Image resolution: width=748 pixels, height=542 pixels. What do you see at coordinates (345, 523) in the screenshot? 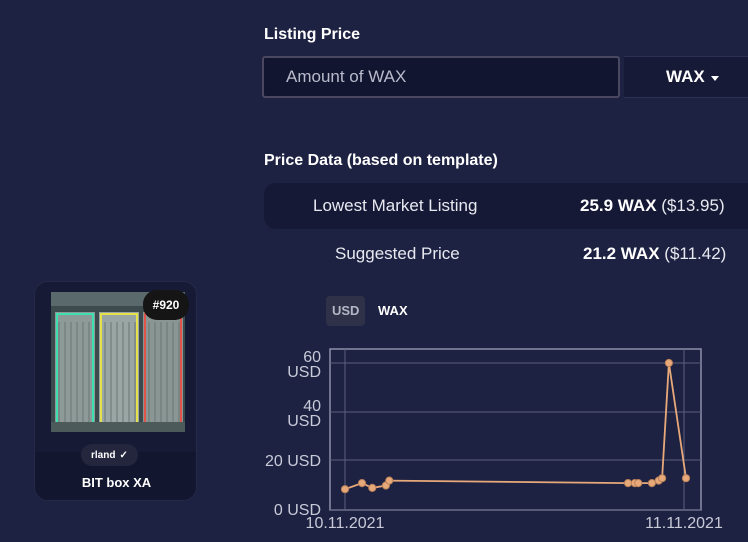
I see `x-tick-10-11-2021: 10.11.2021` at bounding box center [345, 523].